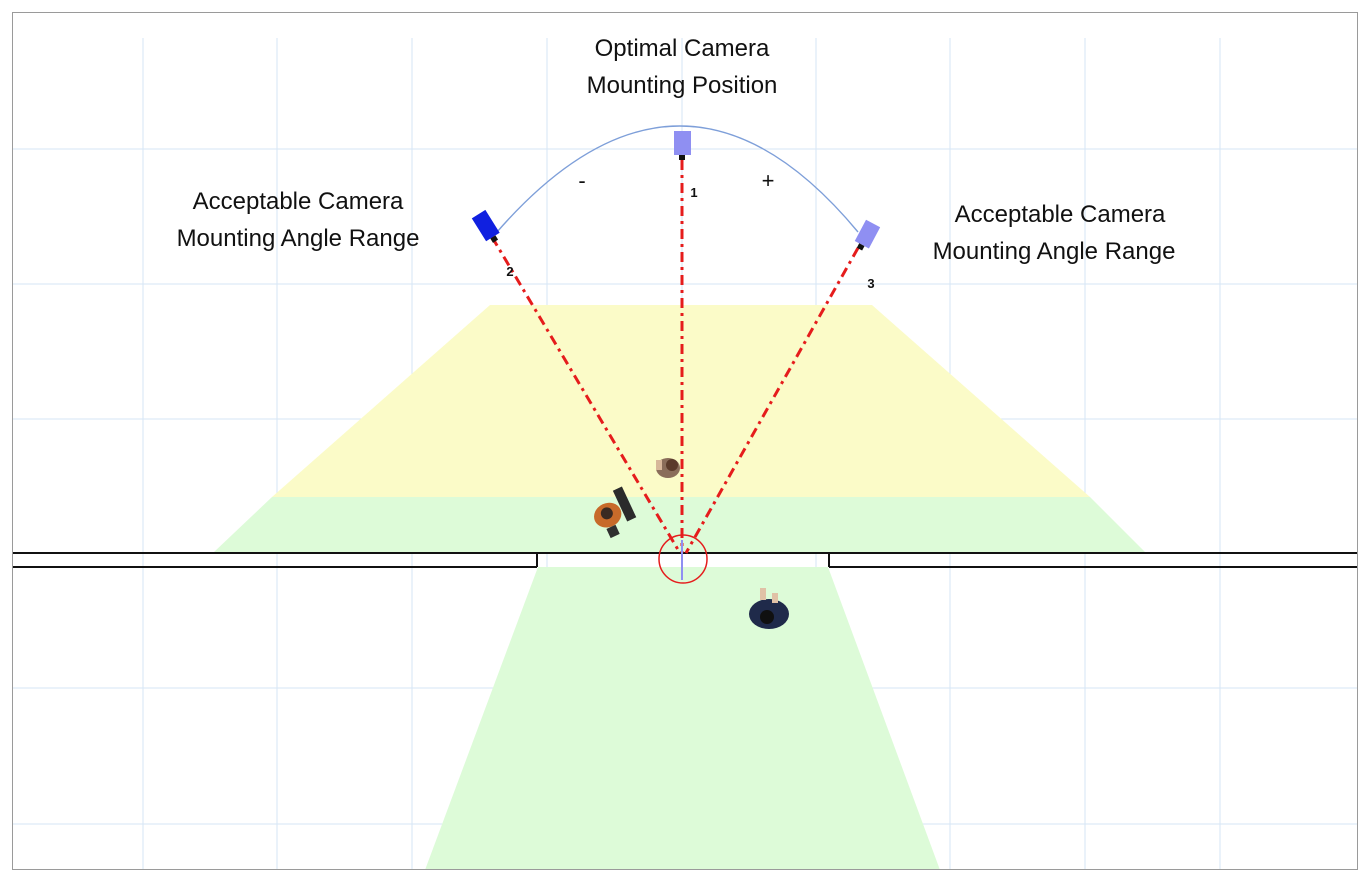 The image size is (1369, 880). I want to click on camera-1-number: 1, so click(693, 192).